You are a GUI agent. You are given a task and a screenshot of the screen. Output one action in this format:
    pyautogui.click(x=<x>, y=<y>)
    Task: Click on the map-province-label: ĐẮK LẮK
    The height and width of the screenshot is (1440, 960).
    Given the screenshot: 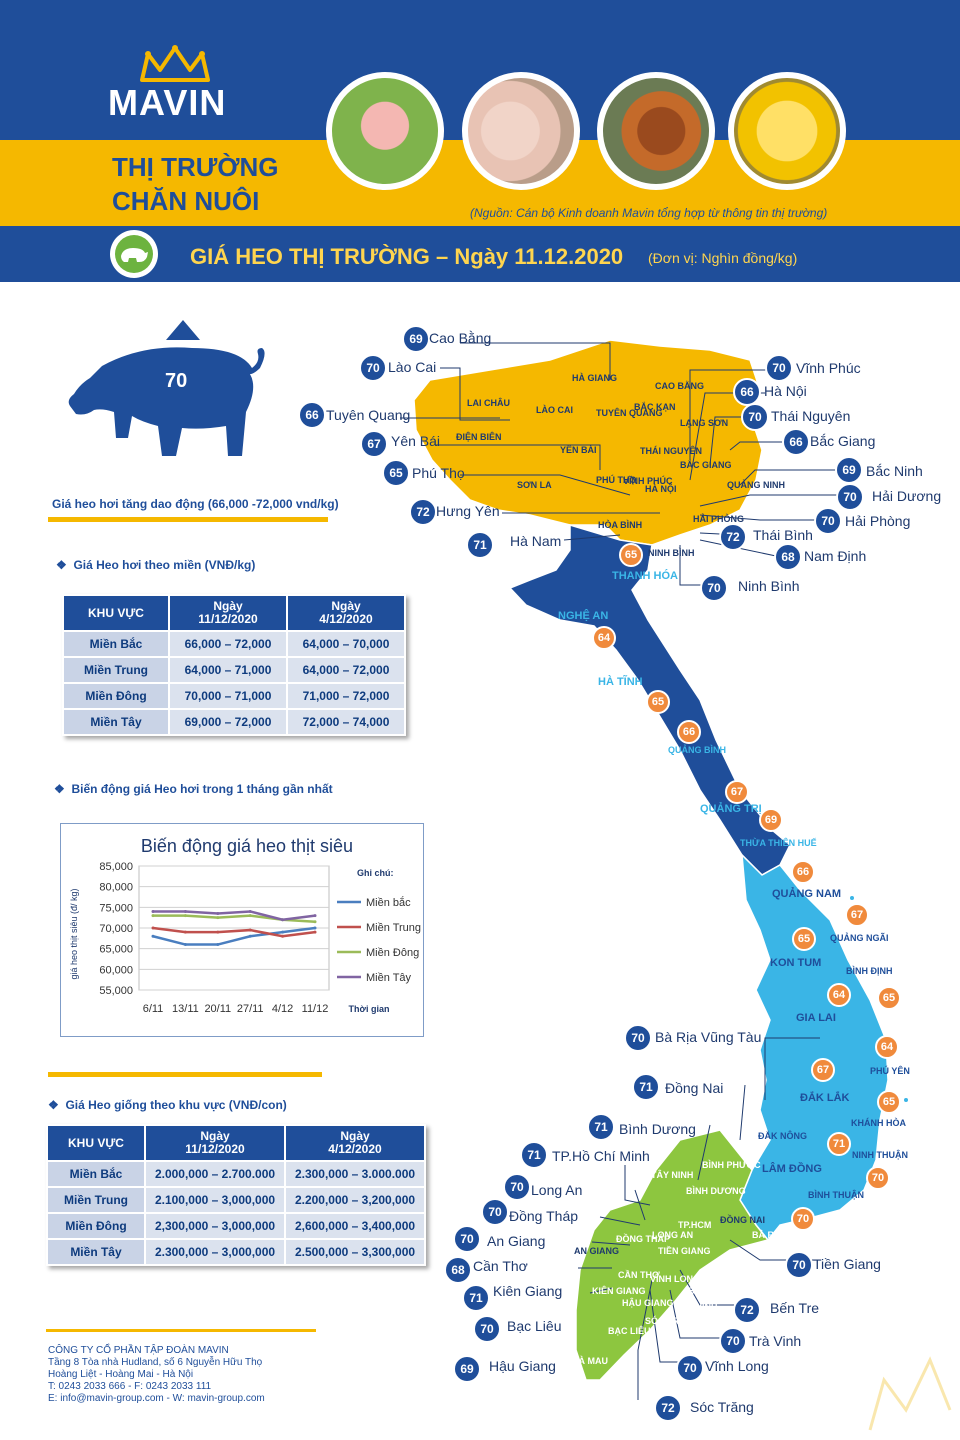 What is the action you would take?
    pyautogui.click(x=825, y=1098)
    